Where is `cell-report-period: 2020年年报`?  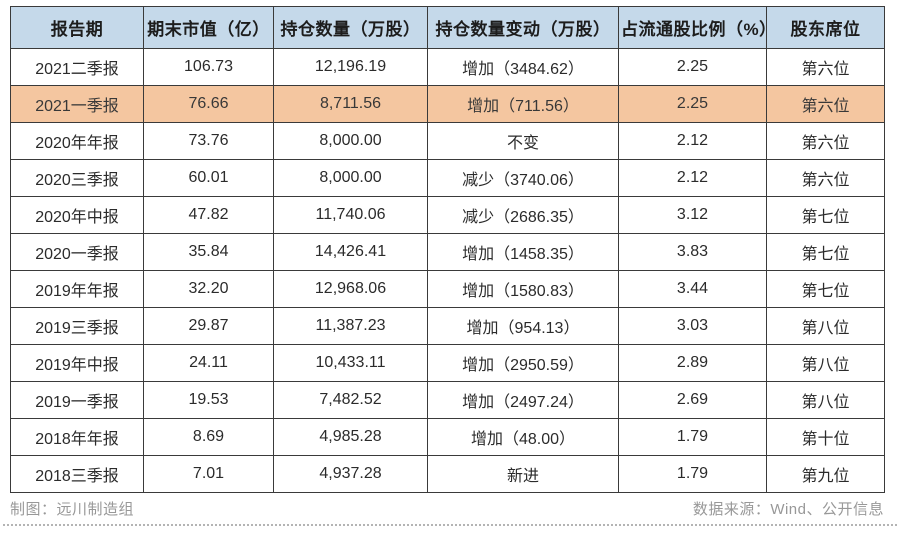
cell-report-period: 2020年年报 is located at coordinates (77, 141).